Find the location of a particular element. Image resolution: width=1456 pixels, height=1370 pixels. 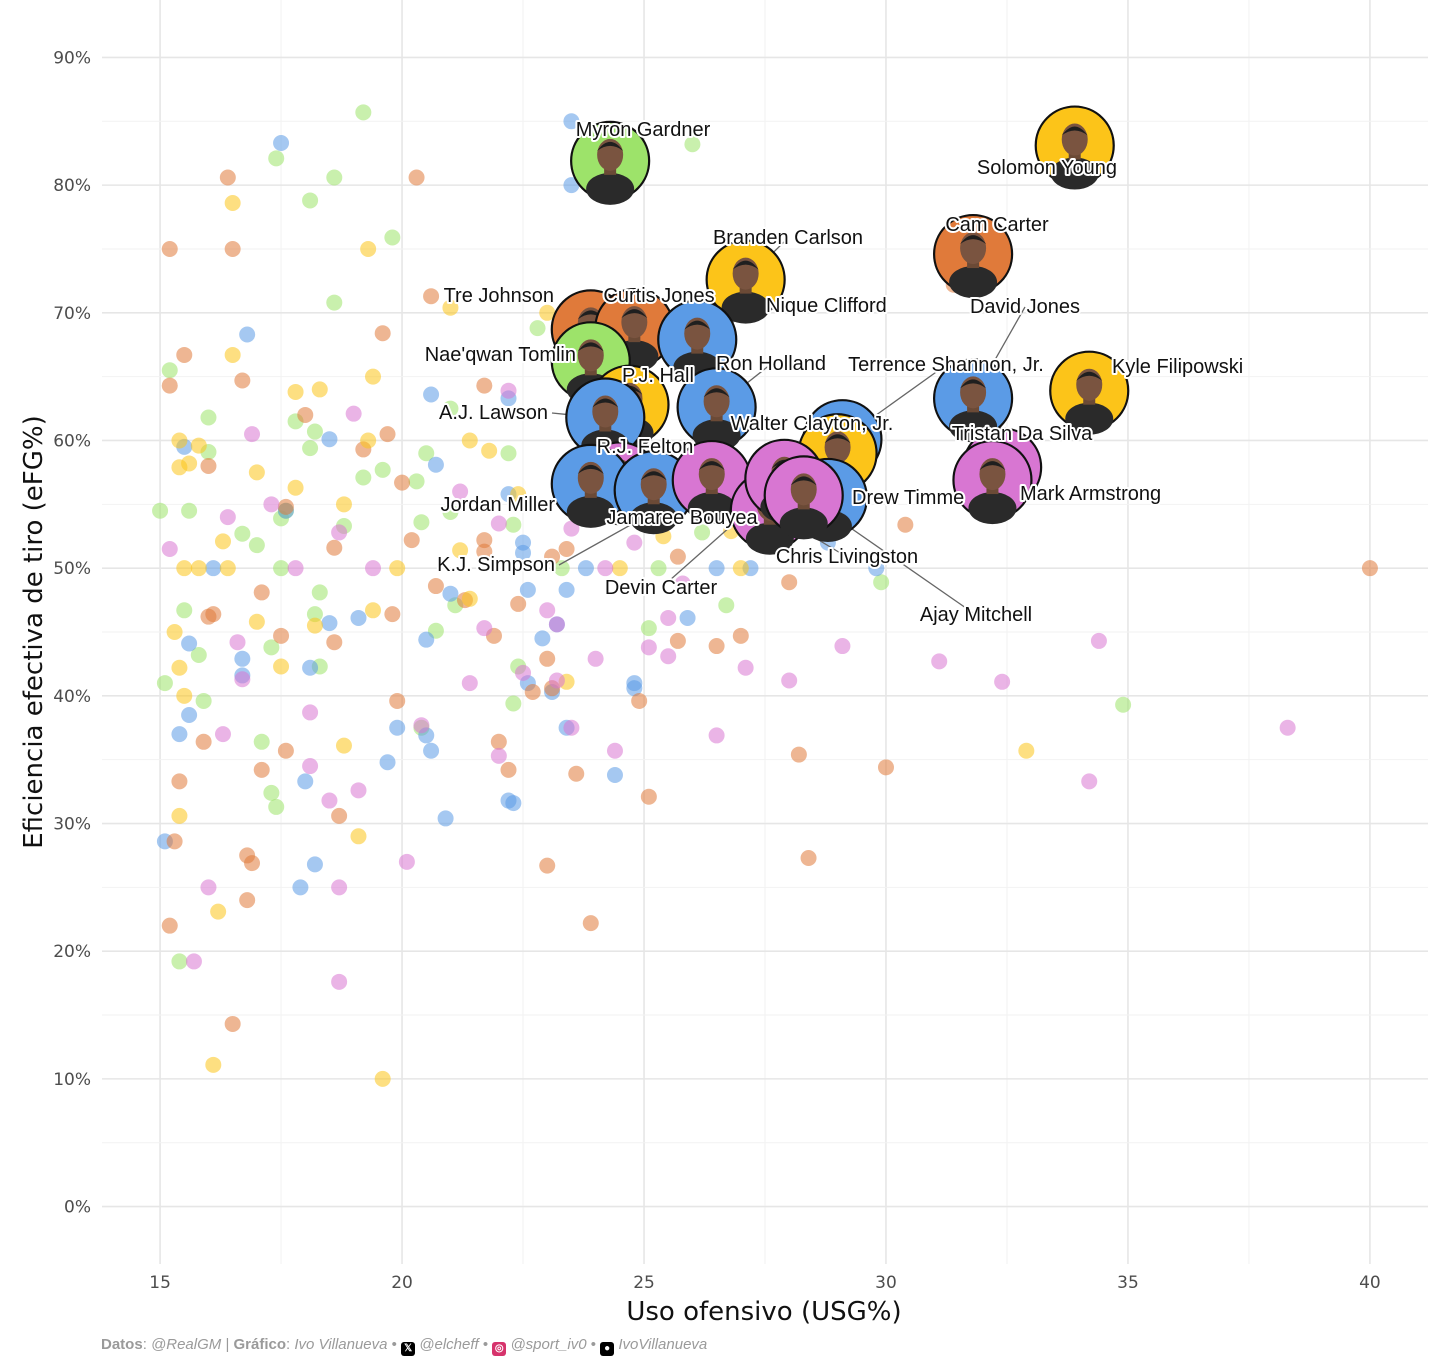

github-icon: ● is located at coordinates (607, 1349).